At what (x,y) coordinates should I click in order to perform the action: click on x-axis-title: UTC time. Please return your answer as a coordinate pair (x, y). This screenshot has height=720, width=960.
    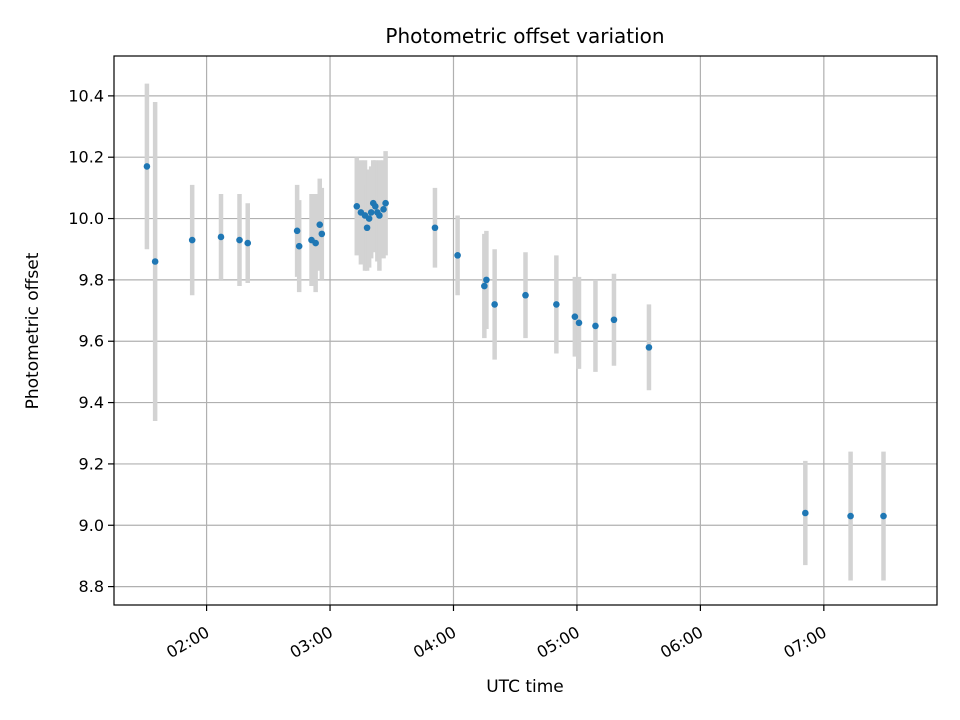
    Looking at the image, I should click on (525, 687).